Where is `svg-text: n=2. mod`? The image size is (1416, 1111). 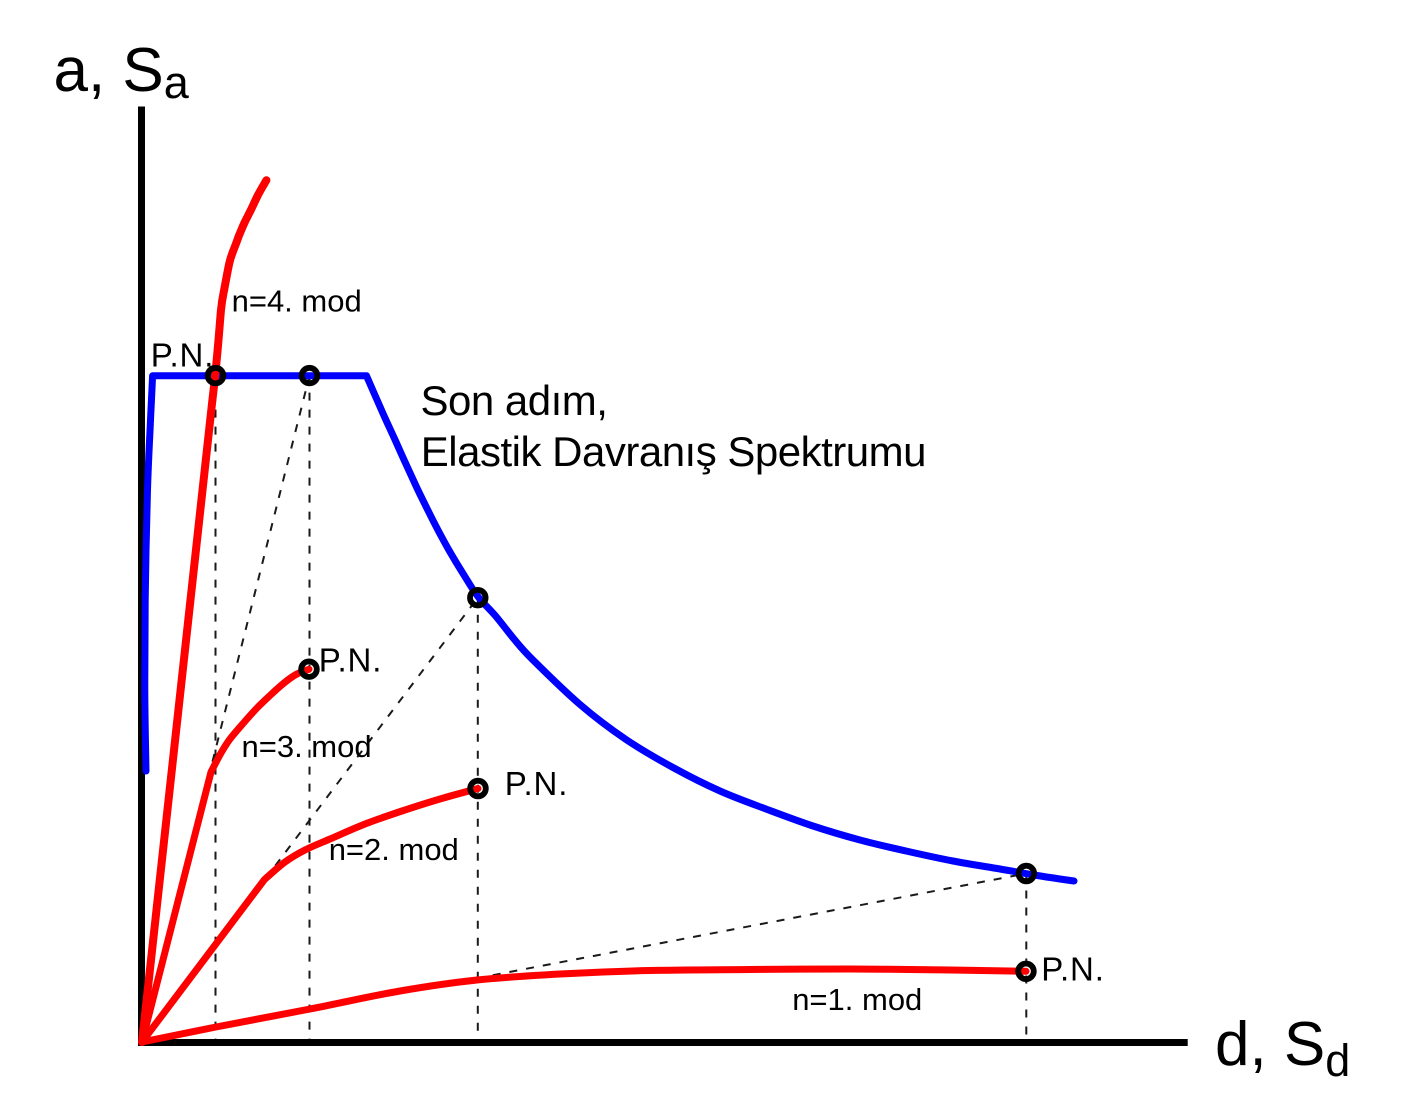
svg-text: n=2. mod is located at coordinates (394, 849).